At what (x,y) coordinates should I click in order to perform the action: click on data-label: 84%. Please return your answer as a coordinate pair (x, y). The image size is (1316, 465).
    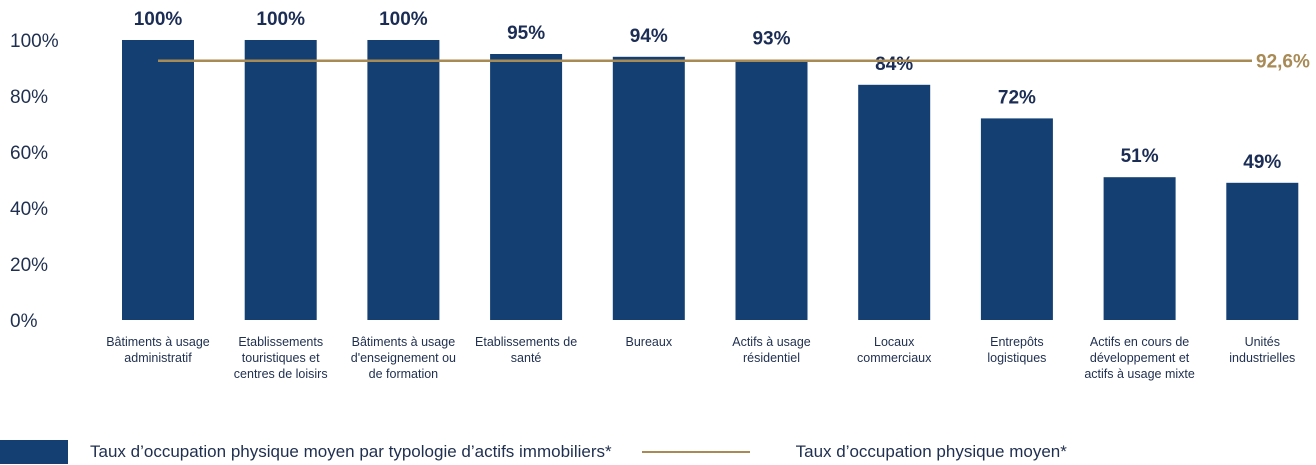
    Looking at the image, I should click on (894, 64).